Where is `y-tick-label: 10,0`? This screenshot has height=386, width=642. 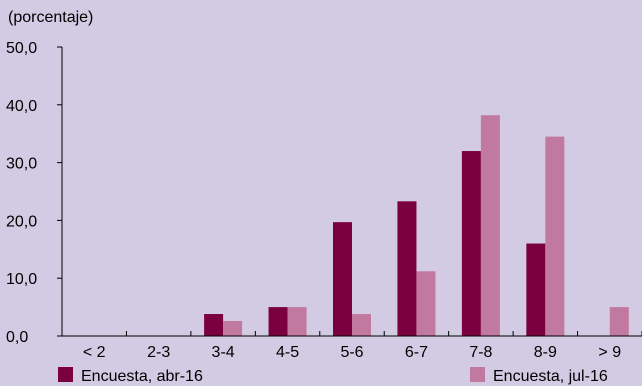 y-tick-label: 10,0 is located at coordinates (21, 279).